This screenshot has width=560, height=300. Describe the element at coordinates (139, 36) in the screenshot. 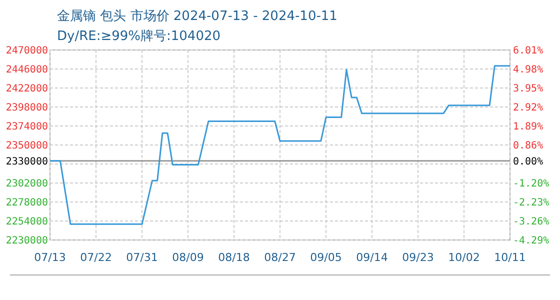

I see `chart-subtitle: Dy/RE:≥99%牌号:104020` at that location.